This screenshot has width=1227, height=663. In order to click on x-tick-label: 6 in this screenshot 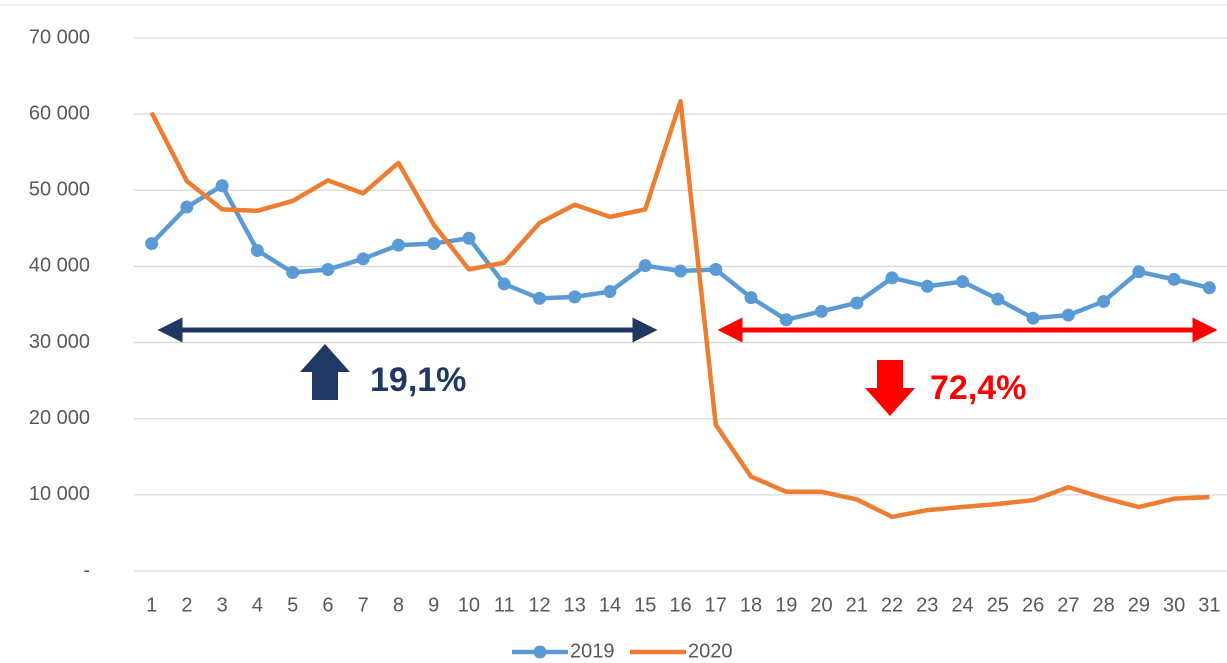, I will do `click(327, 605)`.